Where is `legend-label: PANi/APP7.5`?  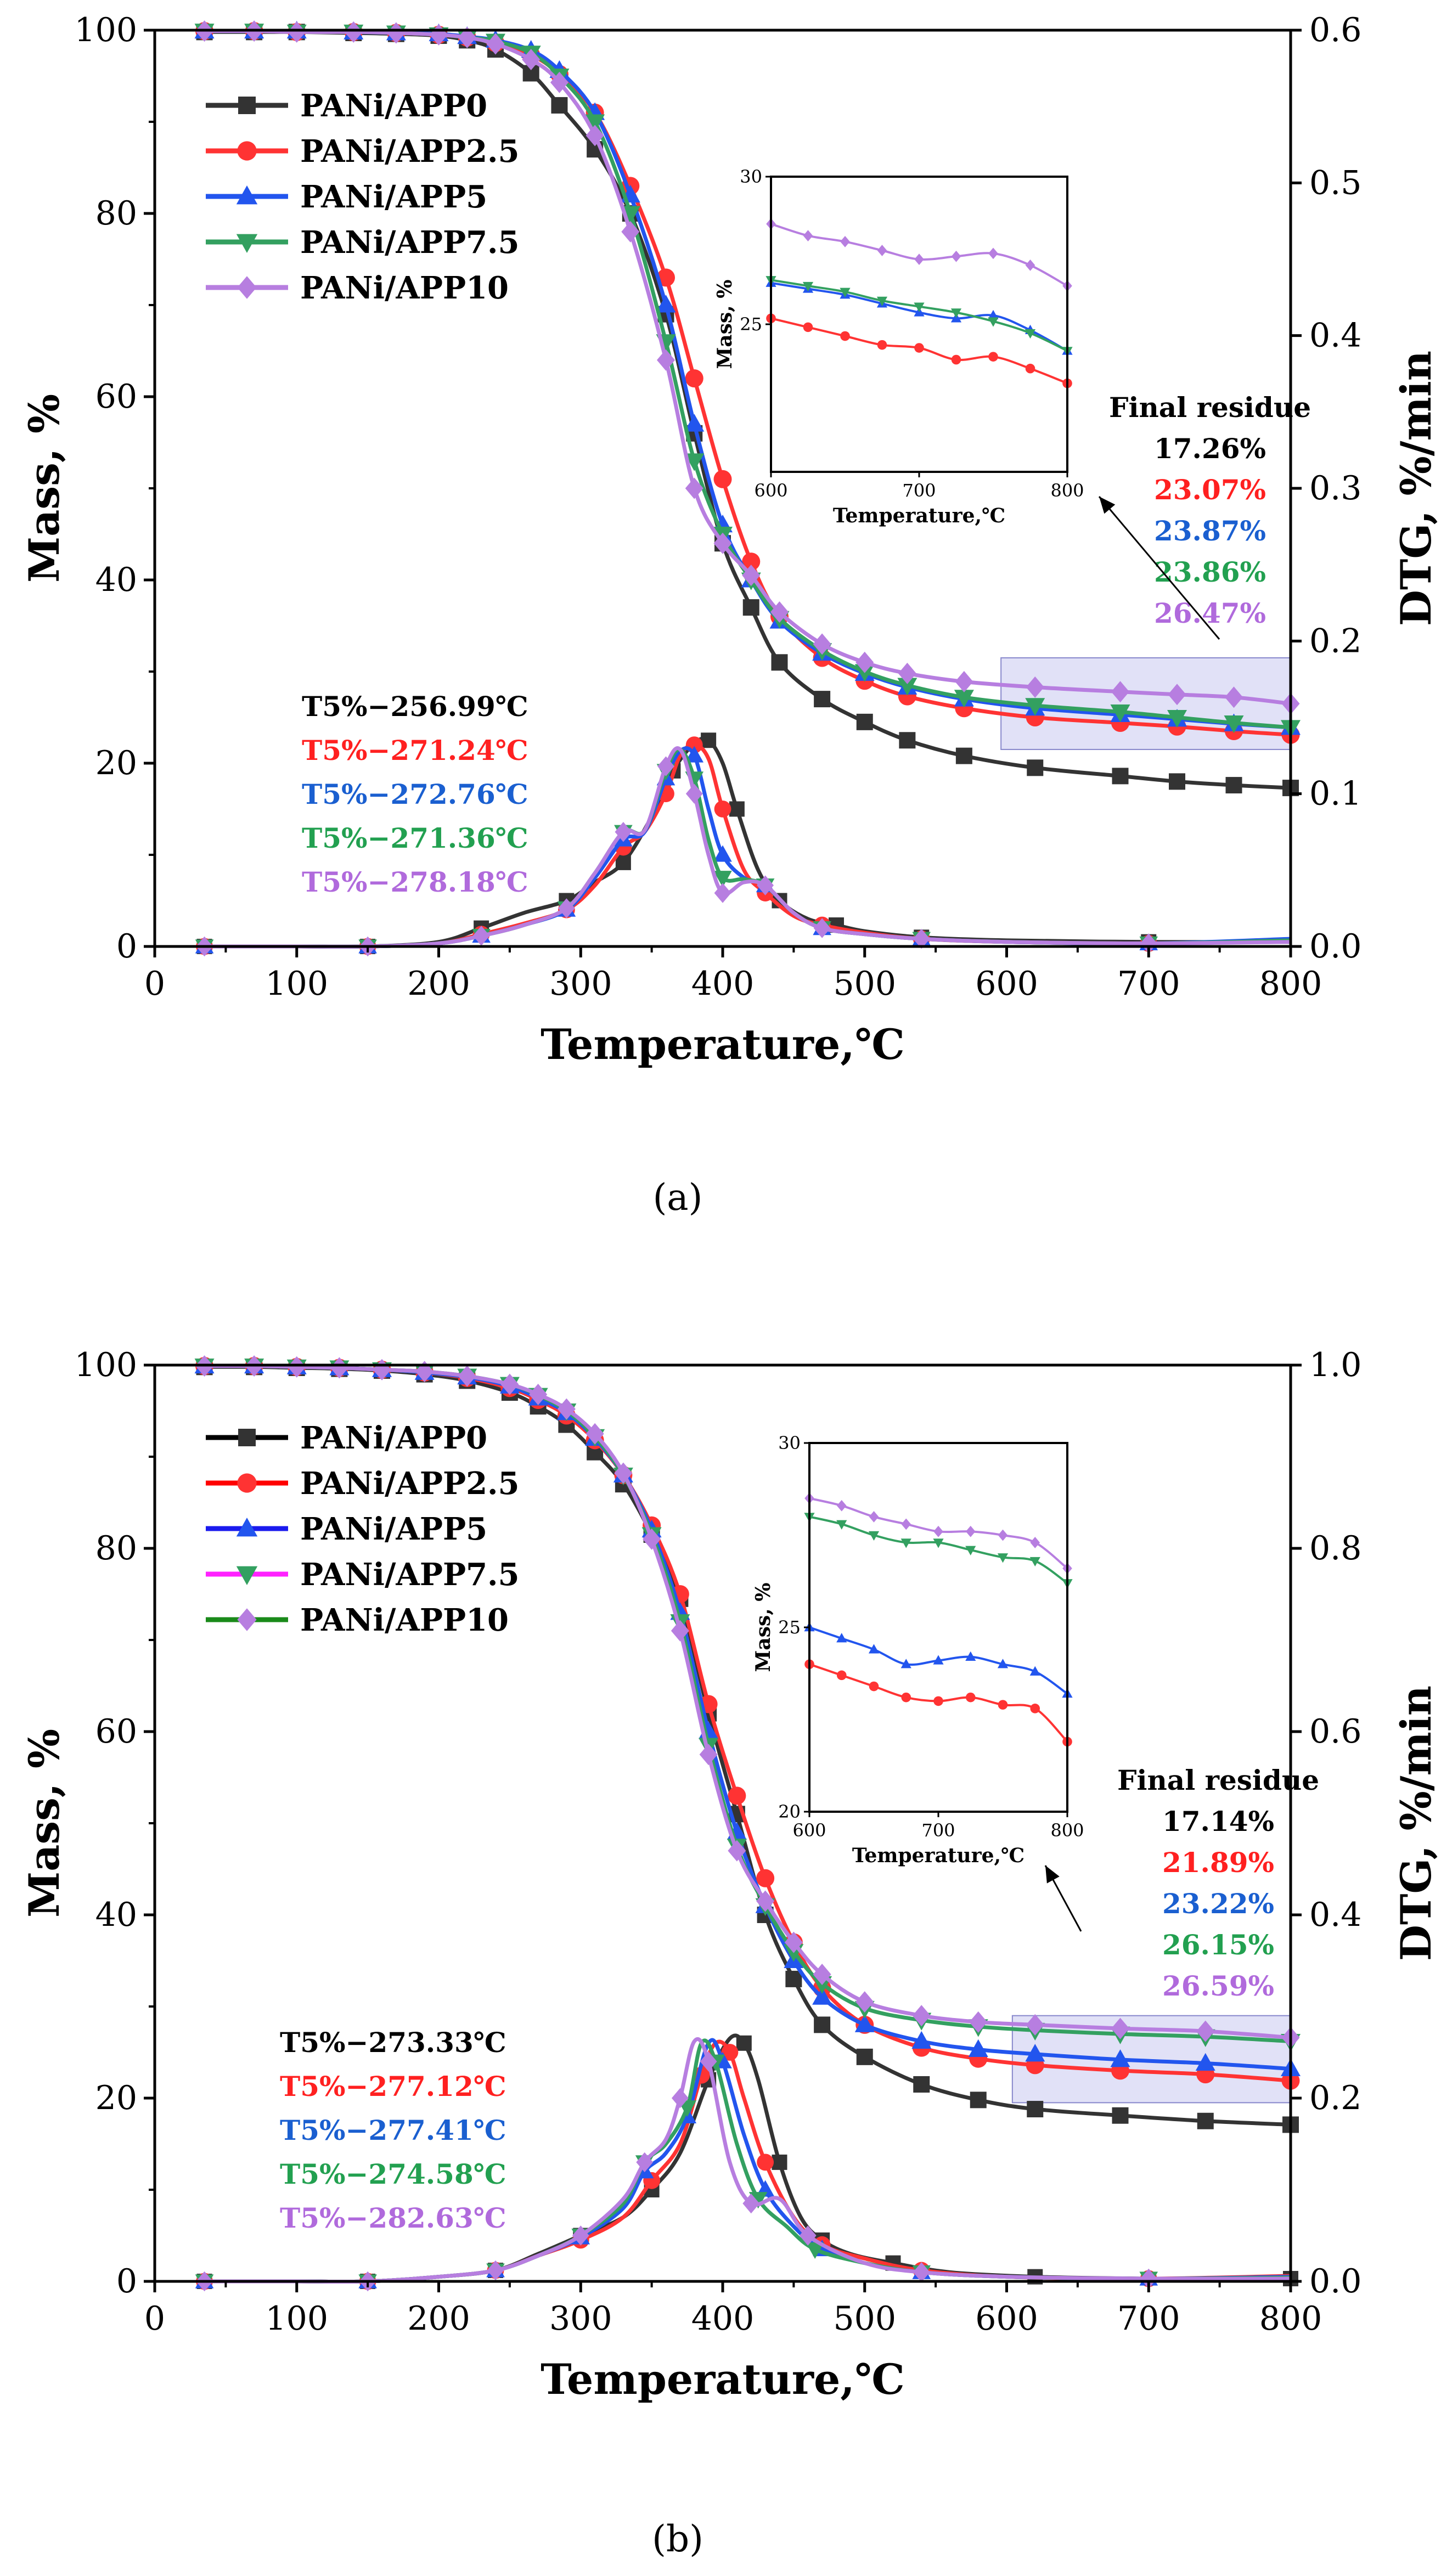 legend-label: PANi/APP7.5 is located at coordinates (410, 243).